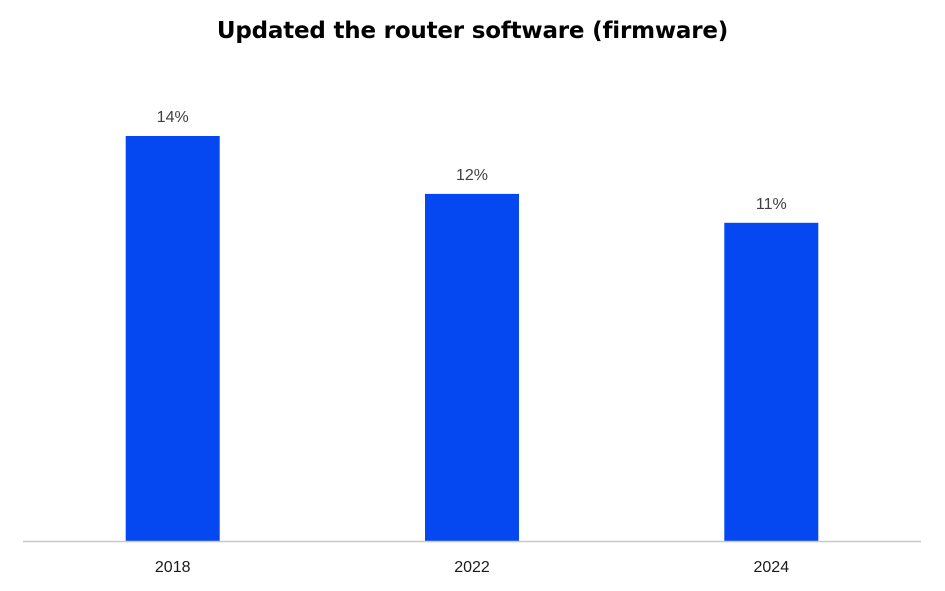 This screenshot has width=945, height=591. Describe the element at coordinates (472, 175) in the screenshot. I see `data-label-2022: 12%` at that location.